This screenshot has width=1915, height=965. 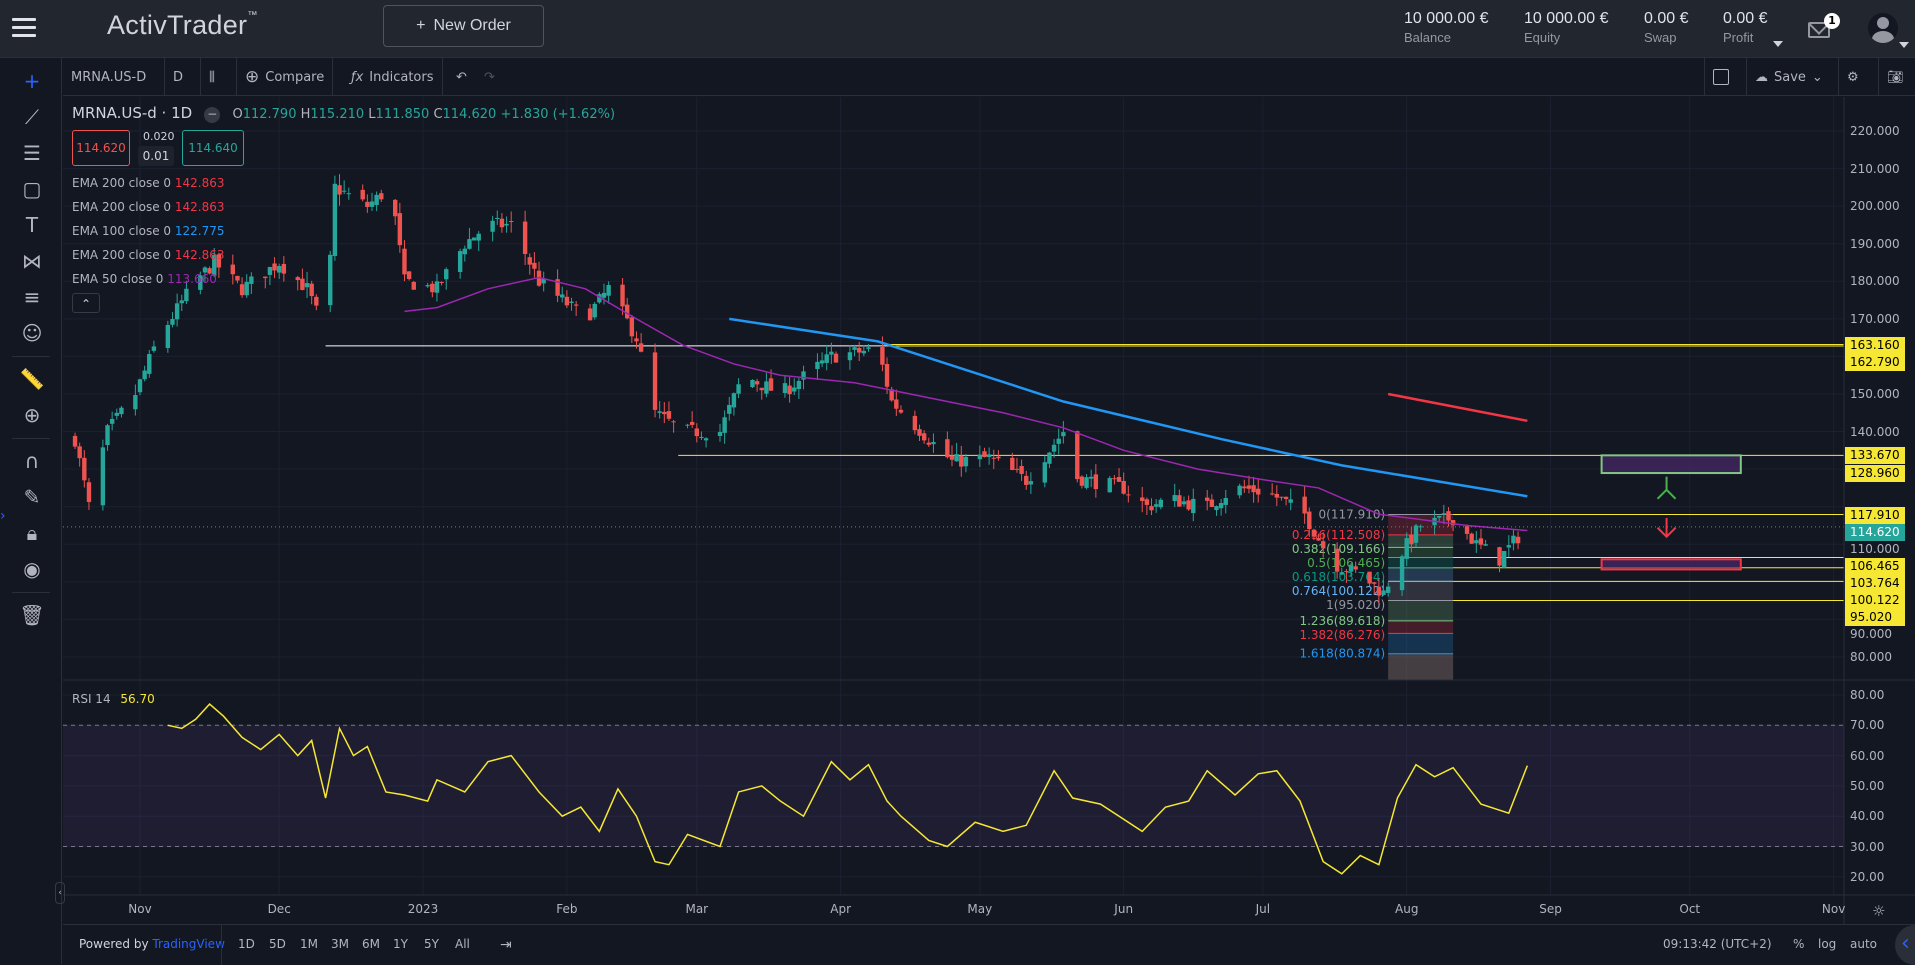 I want to click on user-menu-caret-icon, so click(x=1904, y=45).